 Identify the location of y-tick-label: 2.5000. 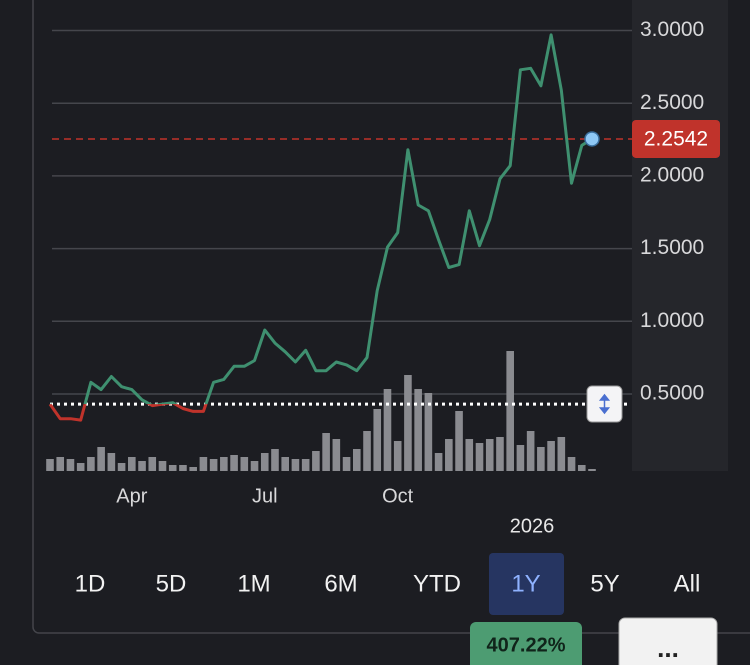
(672, 102).